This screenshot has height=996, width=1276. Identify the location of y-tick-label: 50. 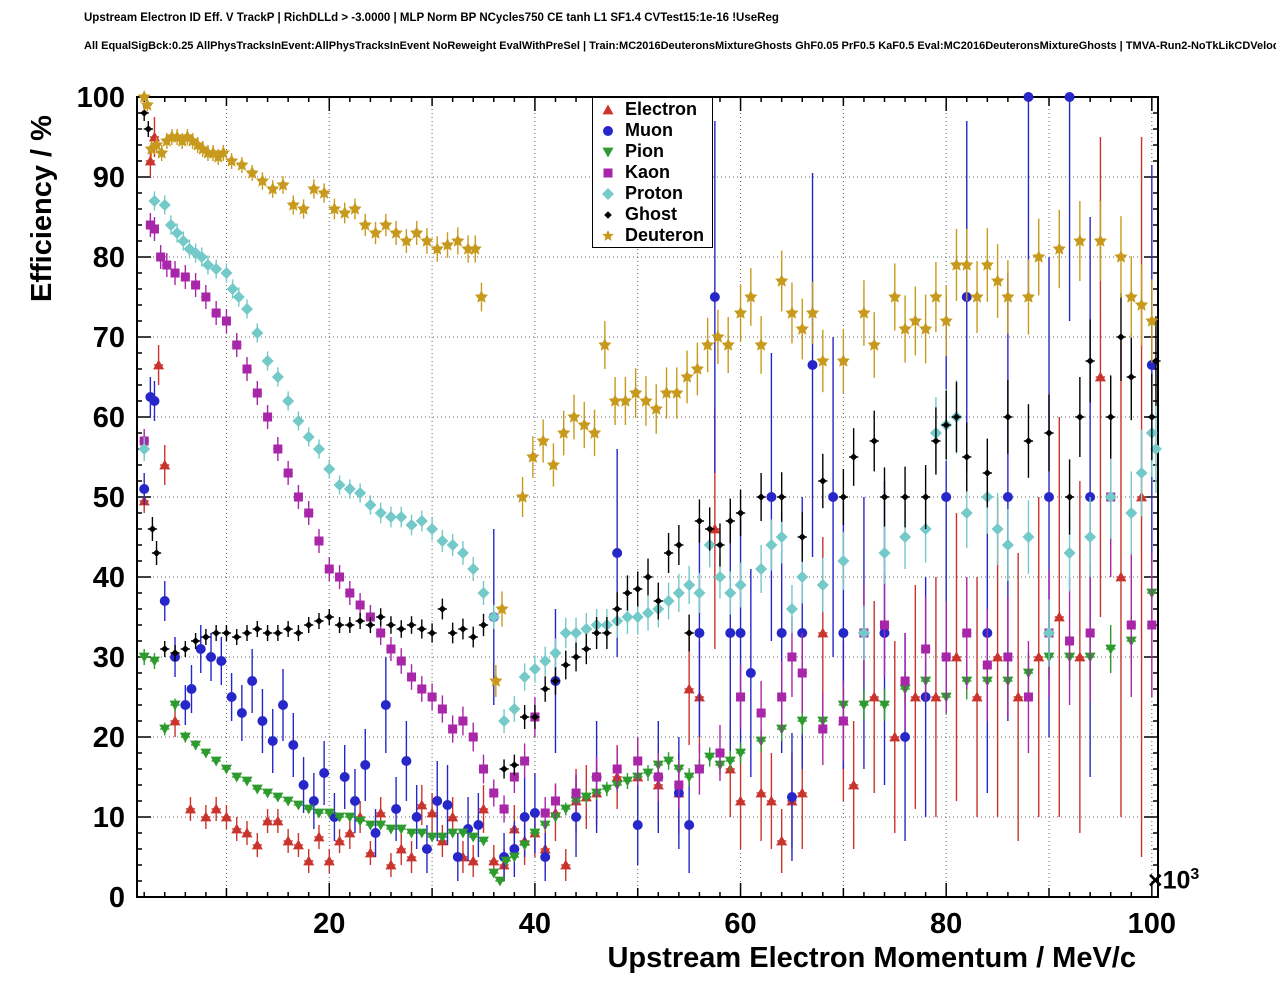
(109, 498).